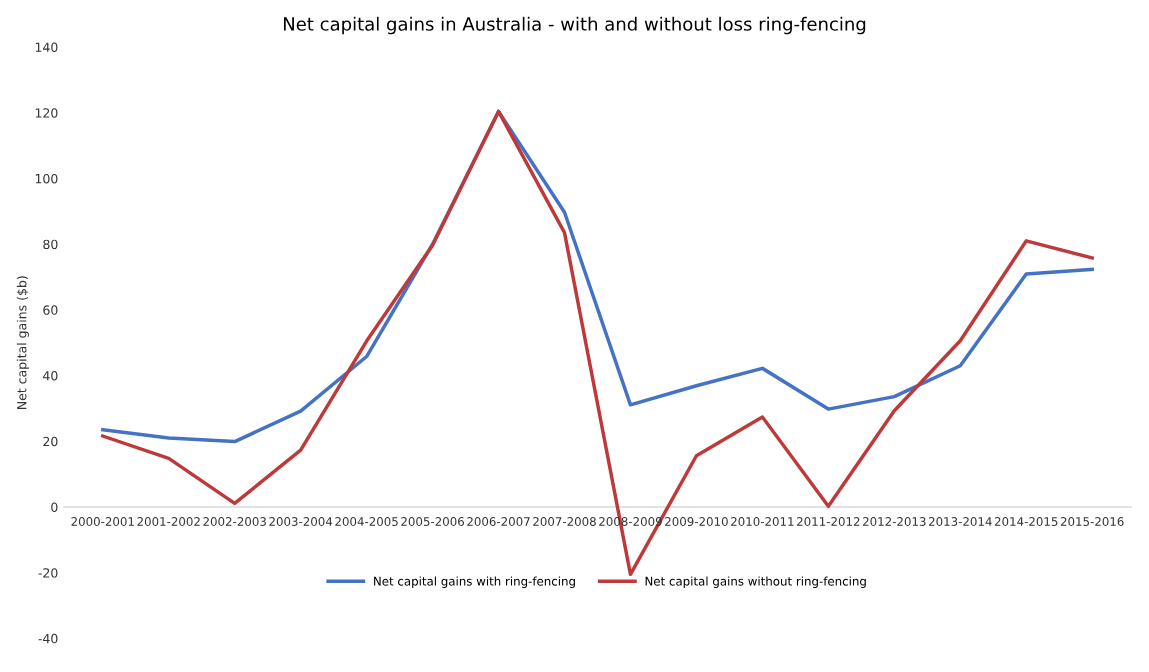 The width and height of the screenshot is (1149, 672). What do you see at coordinates (433, 521) in the screenshot?
I see `x-tick-label: 2005-2006` at bounding box center [433, 521].